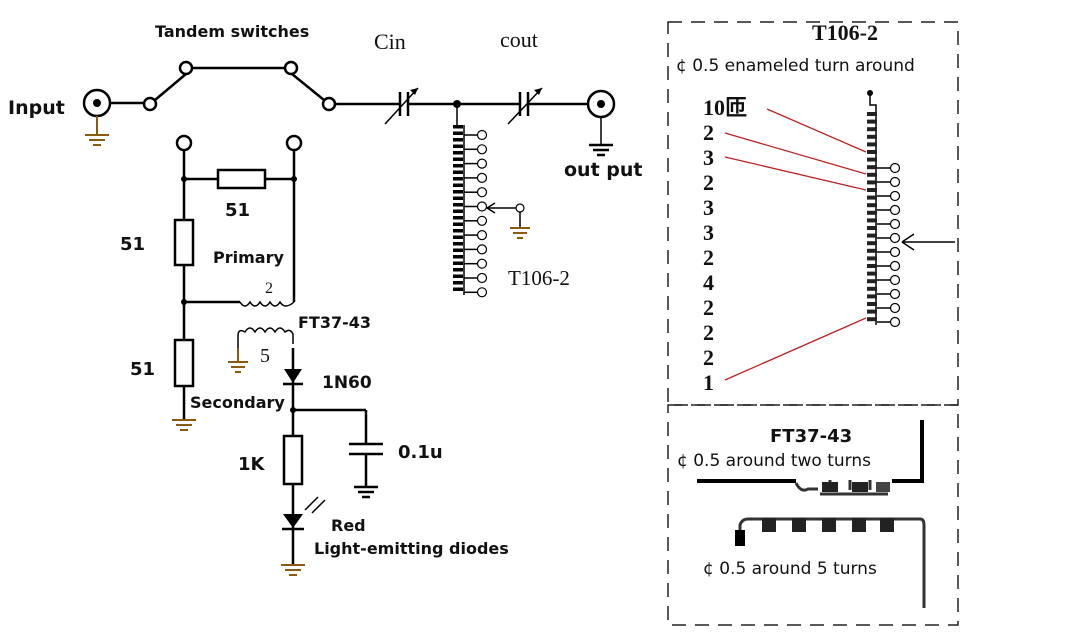 This screenshot has height=639, width=1089. Describe the element at coordinates (348, 525) in the screenshot. I see `led-color-label: Red` at that location.